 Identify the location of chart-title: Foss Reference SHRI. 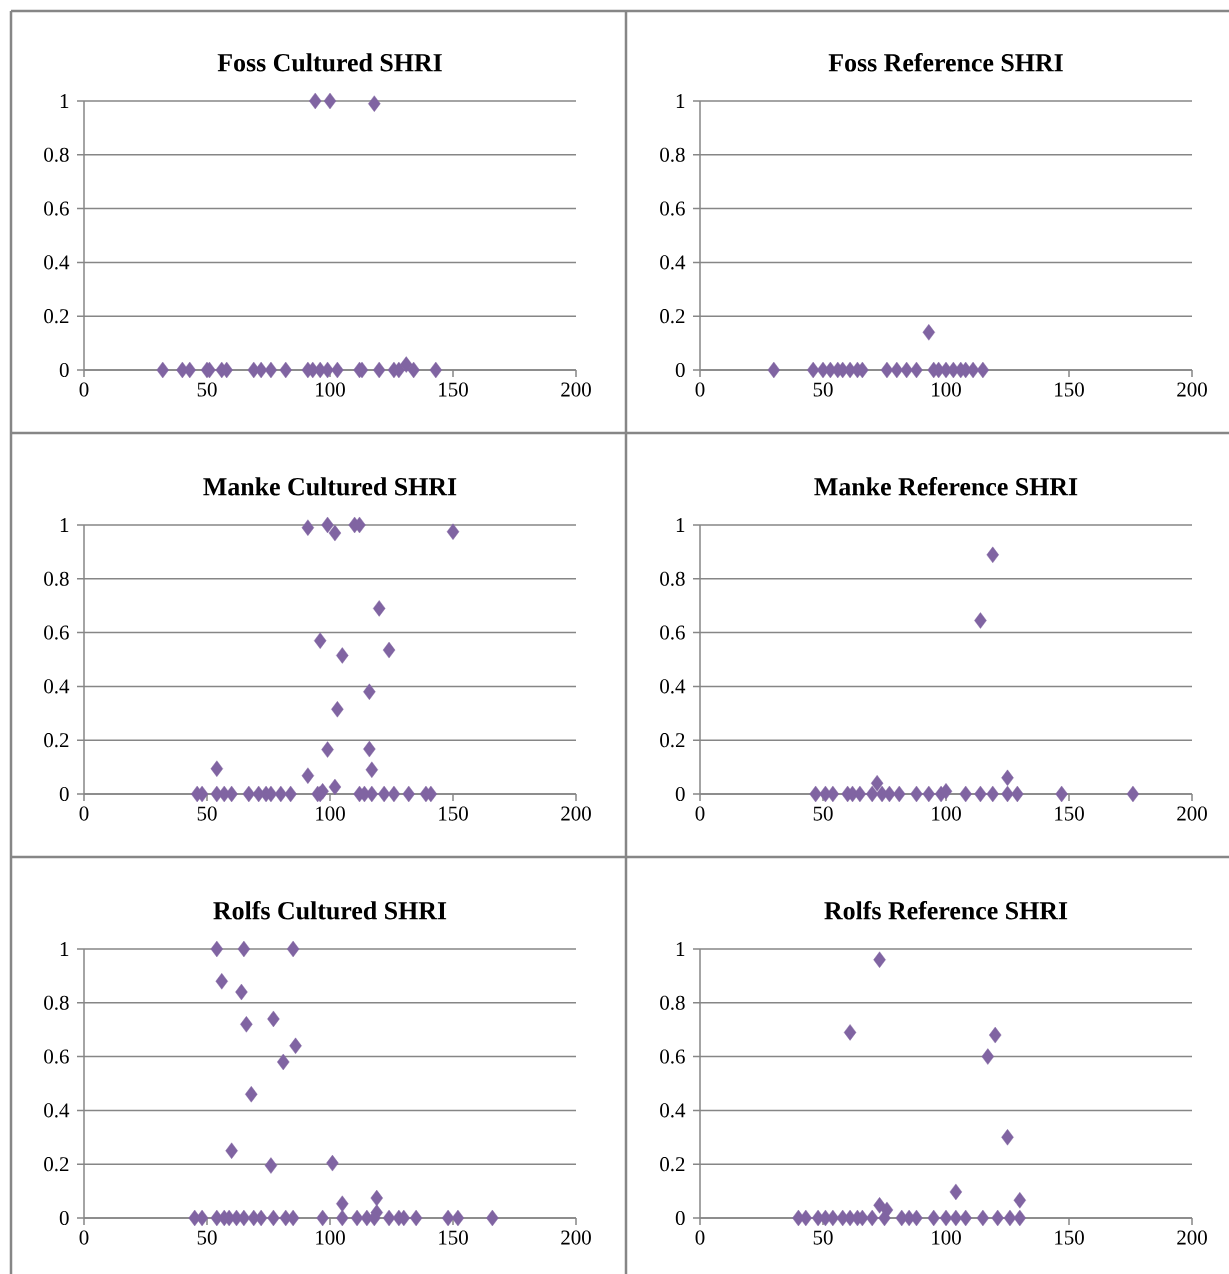
(945, 62).